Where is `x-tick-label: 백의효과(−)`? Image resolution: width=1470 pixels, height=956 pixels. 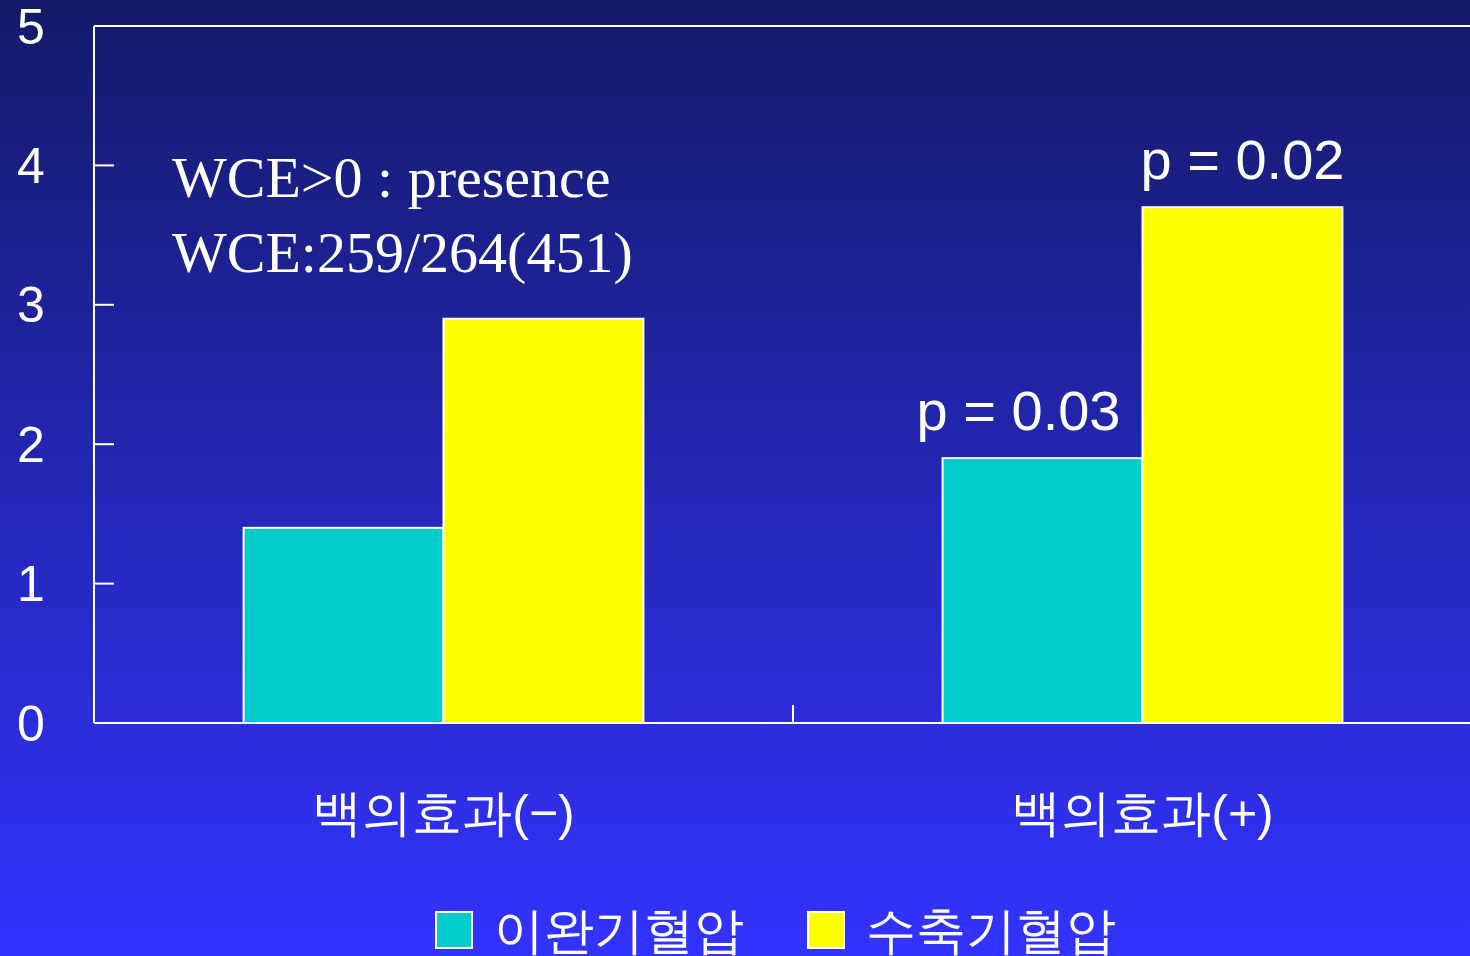 x-tick-label: 백의효과(−) is located at coordinates (443, 812).